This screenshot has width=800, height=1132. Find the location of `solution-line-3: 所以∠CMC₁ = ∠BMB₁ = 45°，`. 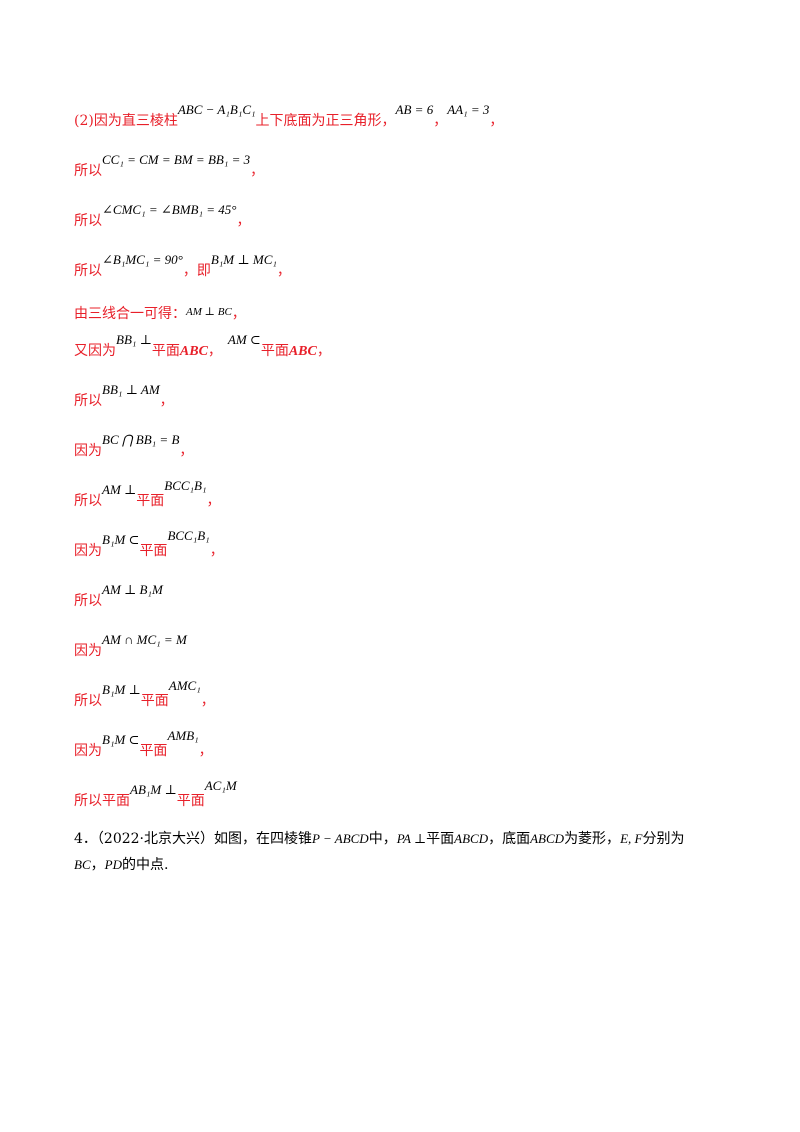

solution-line-3: 所以∠CMC₁ = ∠BMB₁ = 45°， is located at coordinates (162, 216).